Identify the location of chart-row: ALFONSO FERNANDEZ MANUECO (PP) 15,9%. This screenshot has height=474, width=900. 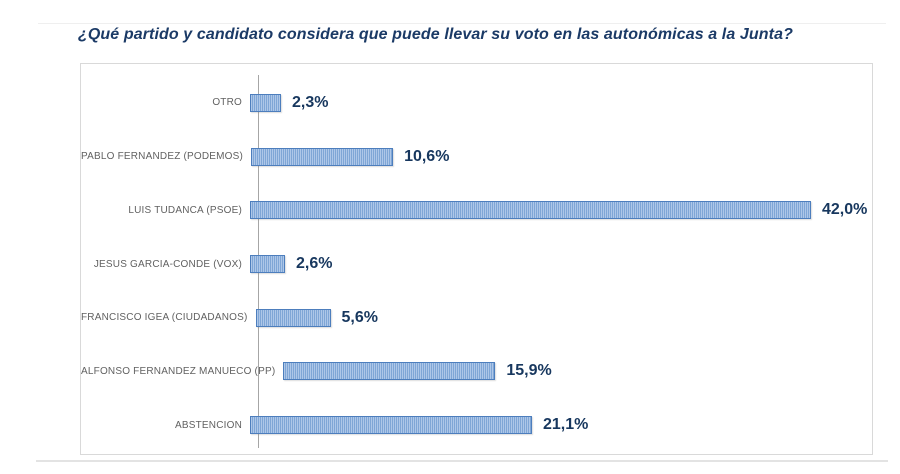
(476, 372).